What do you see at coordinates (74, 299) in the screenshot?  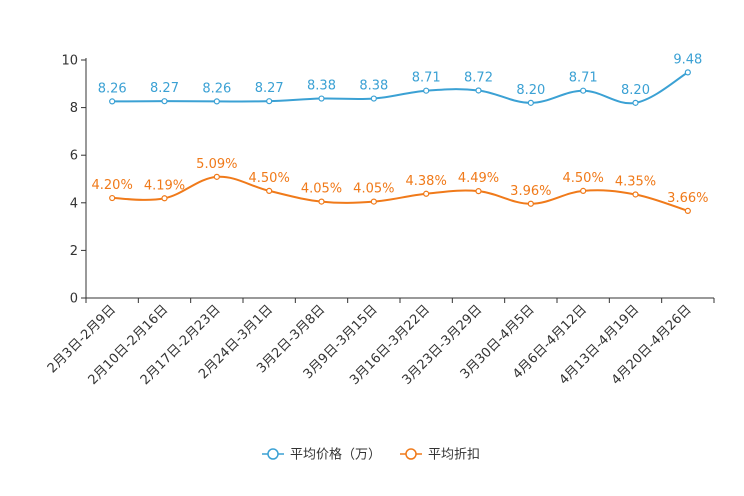 I see `y-tick-label: 0` at bounding box center [74, 299].